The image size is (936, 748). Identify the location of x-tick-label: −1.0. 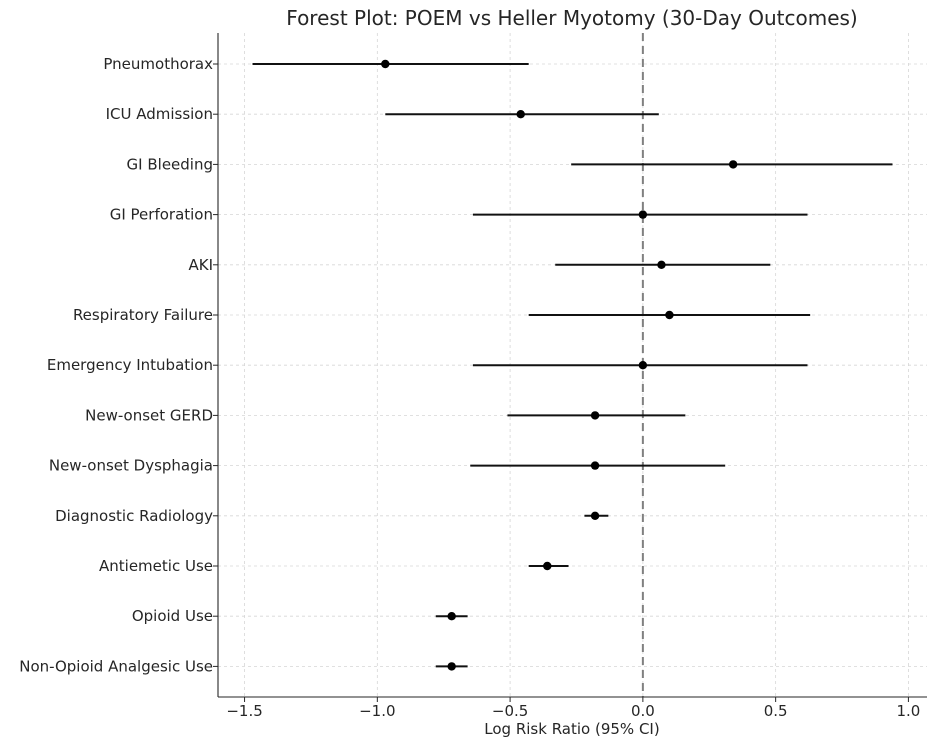
(377, 711).